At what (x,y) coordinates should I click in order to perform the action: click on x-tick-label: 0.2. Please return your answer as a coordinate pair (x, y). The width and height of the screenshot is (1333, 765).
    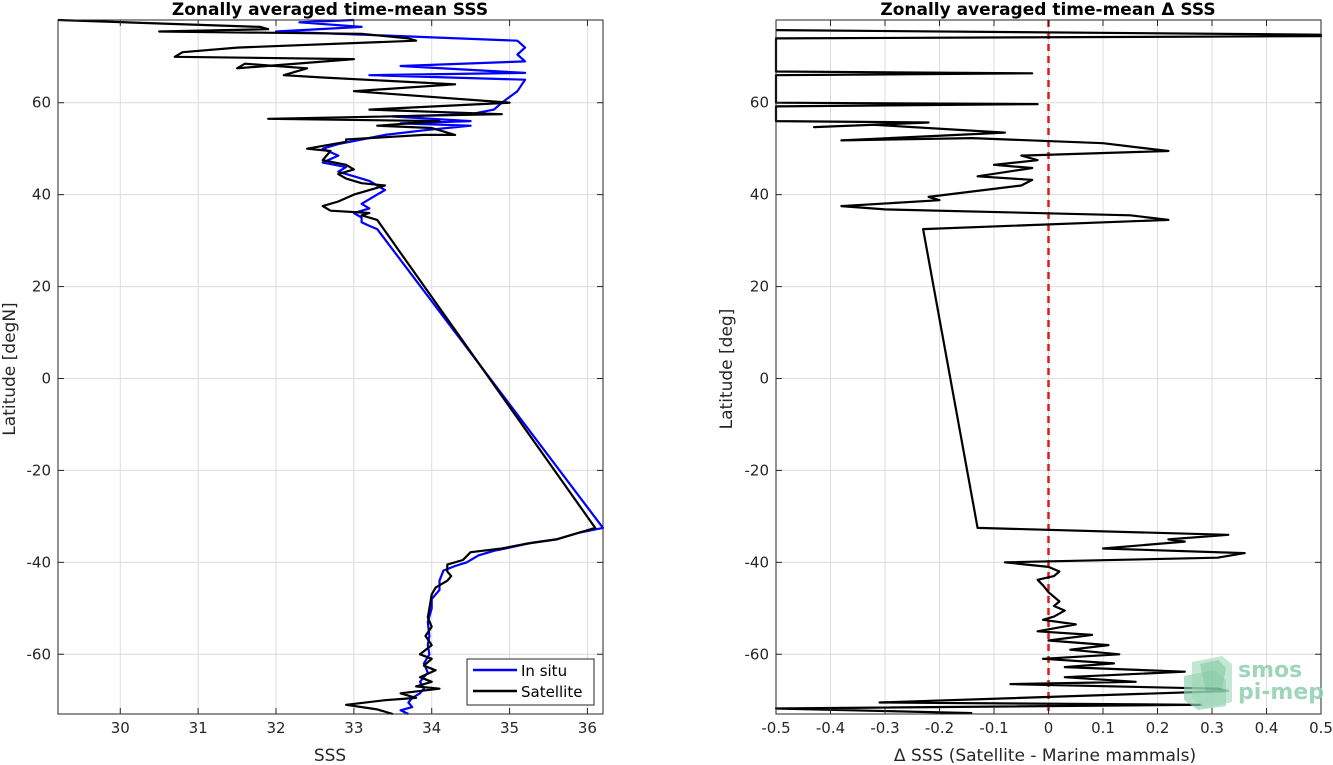
    Looking at the image, I should click on (1158, 728).